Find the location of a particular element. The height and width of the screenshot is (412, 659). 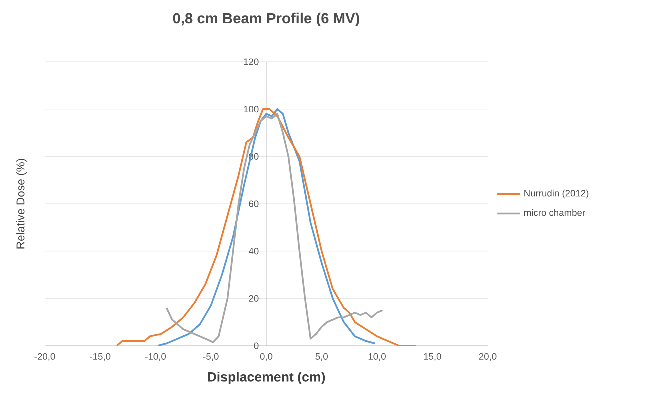

y-tick-label: 120 is located at coordinates (251, 62).